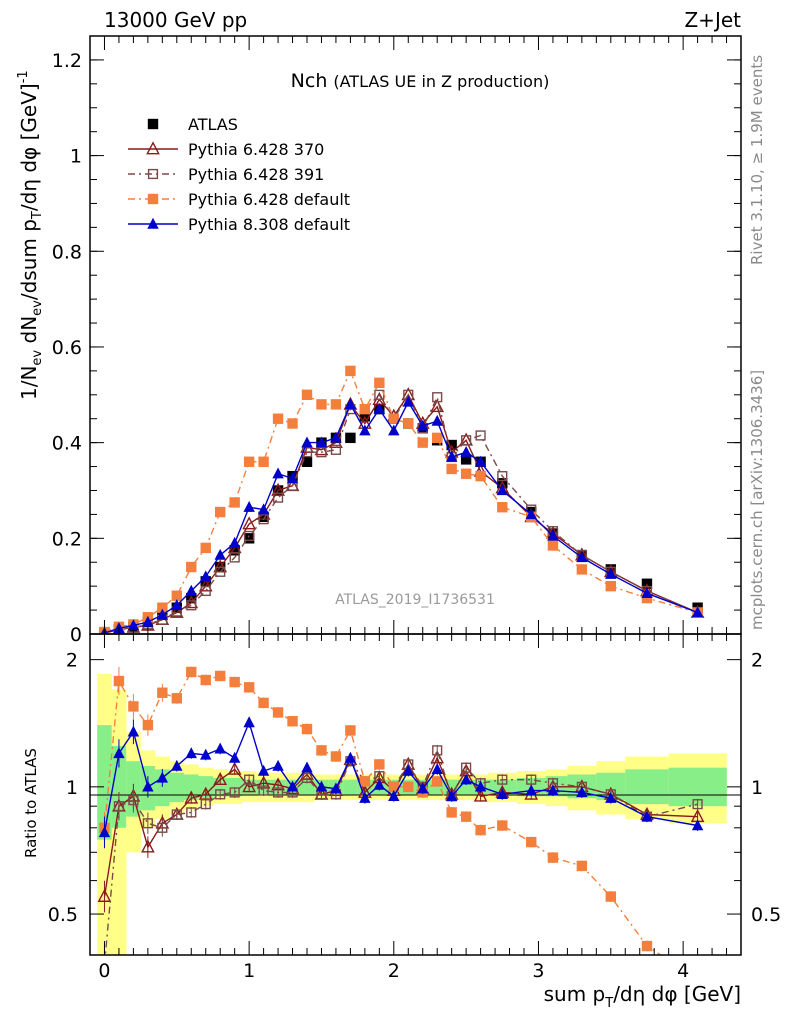 The image size is (786, 1024). Describe the element at coordinates (757, 788) in the screenshot. I see `ratio-y-tick-label-right: 1` at that location.